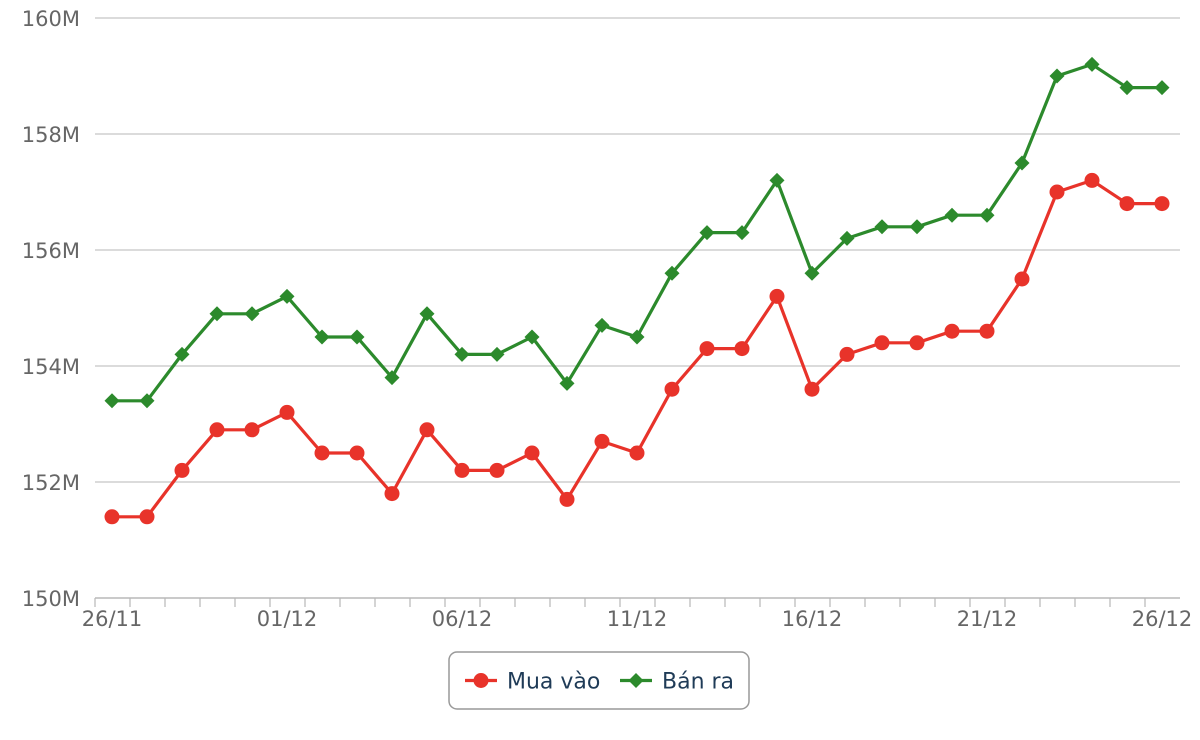 The image size is (1200, 740). I want to click on legend-label: Bán ra, so click(698, 682).